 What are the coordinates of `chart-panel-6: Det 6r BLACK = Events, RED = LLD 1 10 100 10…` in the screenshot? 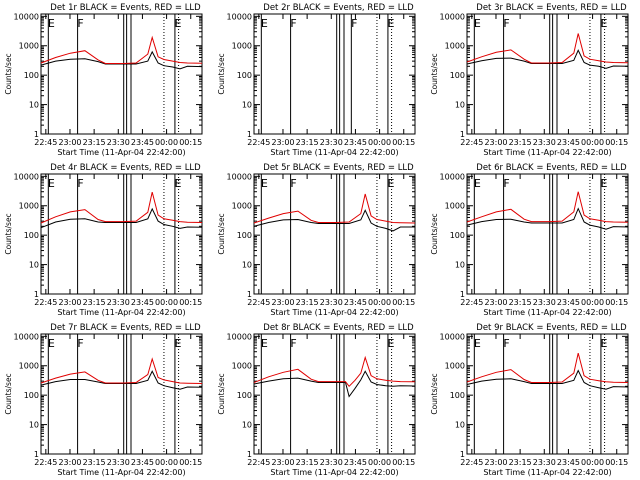 It's located at (529, 240).